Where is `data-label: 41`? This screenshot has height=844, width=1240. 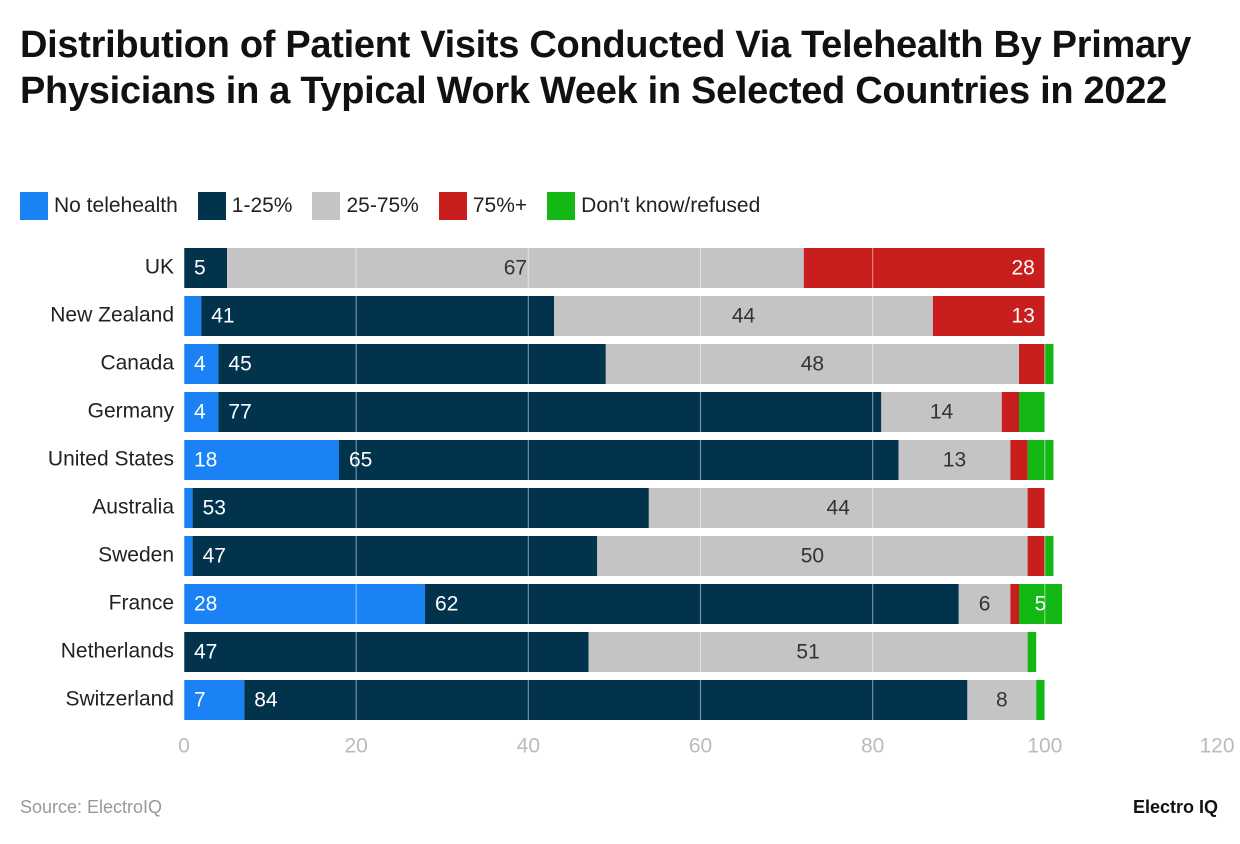 data-label: 41 is located at coordinates (222, 316).